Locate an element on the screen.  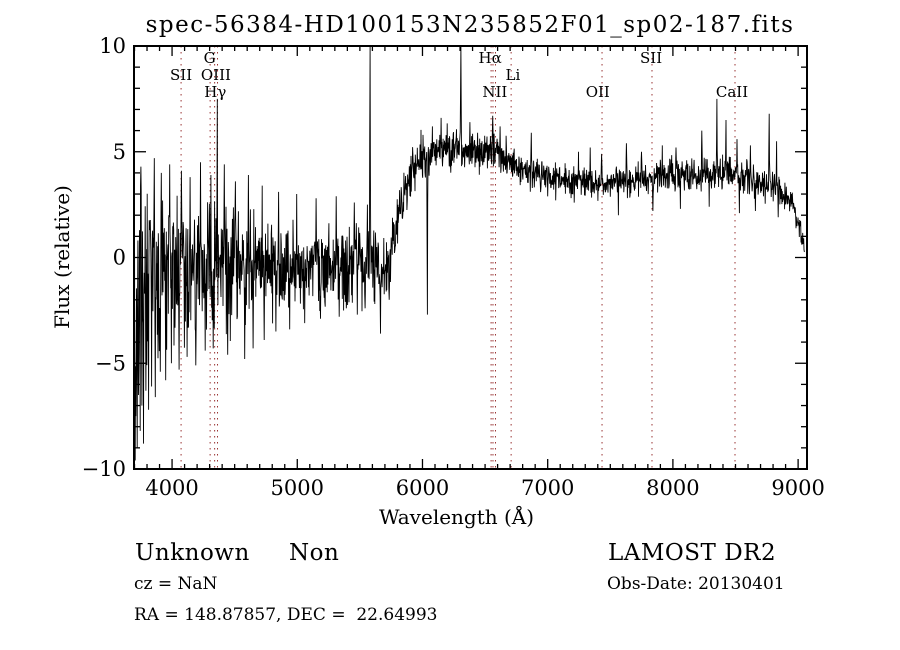
svg-text: 8000 is located at coordinates (672, 488).